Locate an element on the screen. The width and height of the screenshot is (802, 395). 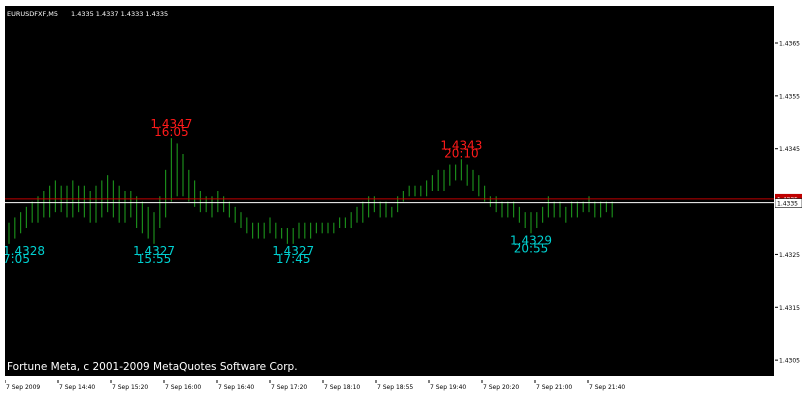
low-time-label: 15:55 is located at coordinates (154, 259).